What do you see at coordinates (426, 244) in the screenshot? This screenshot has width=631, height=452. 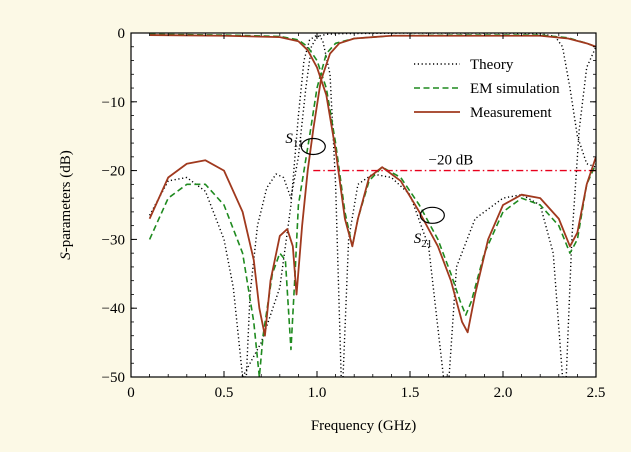 I see `annotation-s21-sub: 21` at bounding box center [426, 244].